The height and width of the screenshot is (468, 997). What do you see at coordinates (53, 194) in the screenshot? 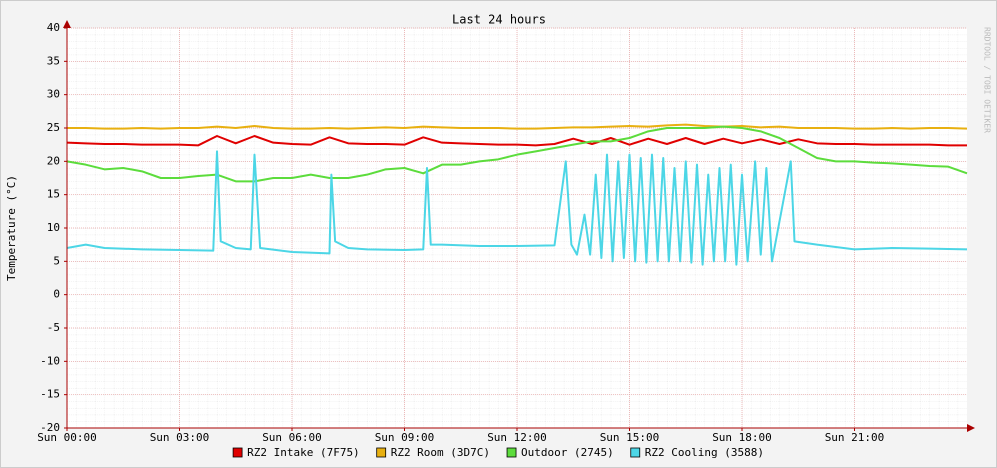
I see `y-tick-label: 15` at bounding box center [53, 194].